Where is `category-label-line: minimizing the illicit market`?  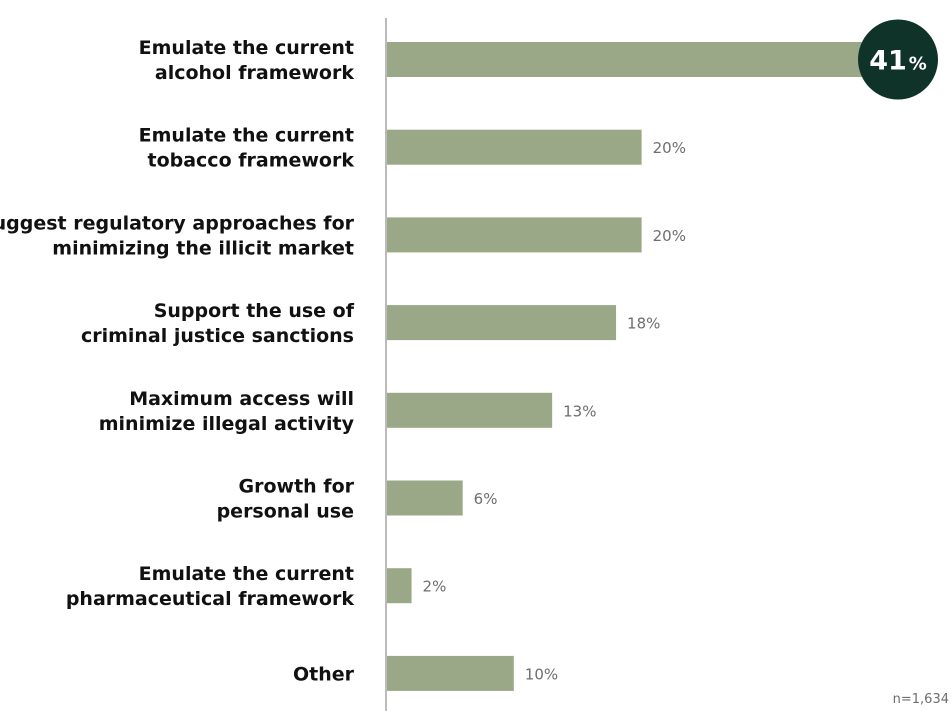
category-label-line: minimizing the illicit market is located at coordinates (203, 248).